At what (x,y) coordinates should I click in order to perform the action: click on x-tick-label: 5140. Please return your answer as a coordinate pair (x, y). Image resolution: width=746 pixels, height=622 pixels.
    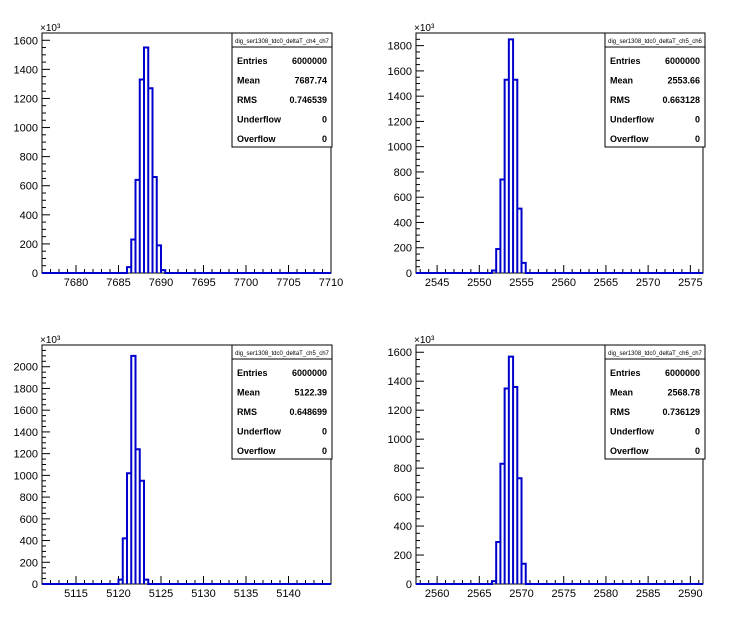
    Looking at the image, I should click on (288, 594).